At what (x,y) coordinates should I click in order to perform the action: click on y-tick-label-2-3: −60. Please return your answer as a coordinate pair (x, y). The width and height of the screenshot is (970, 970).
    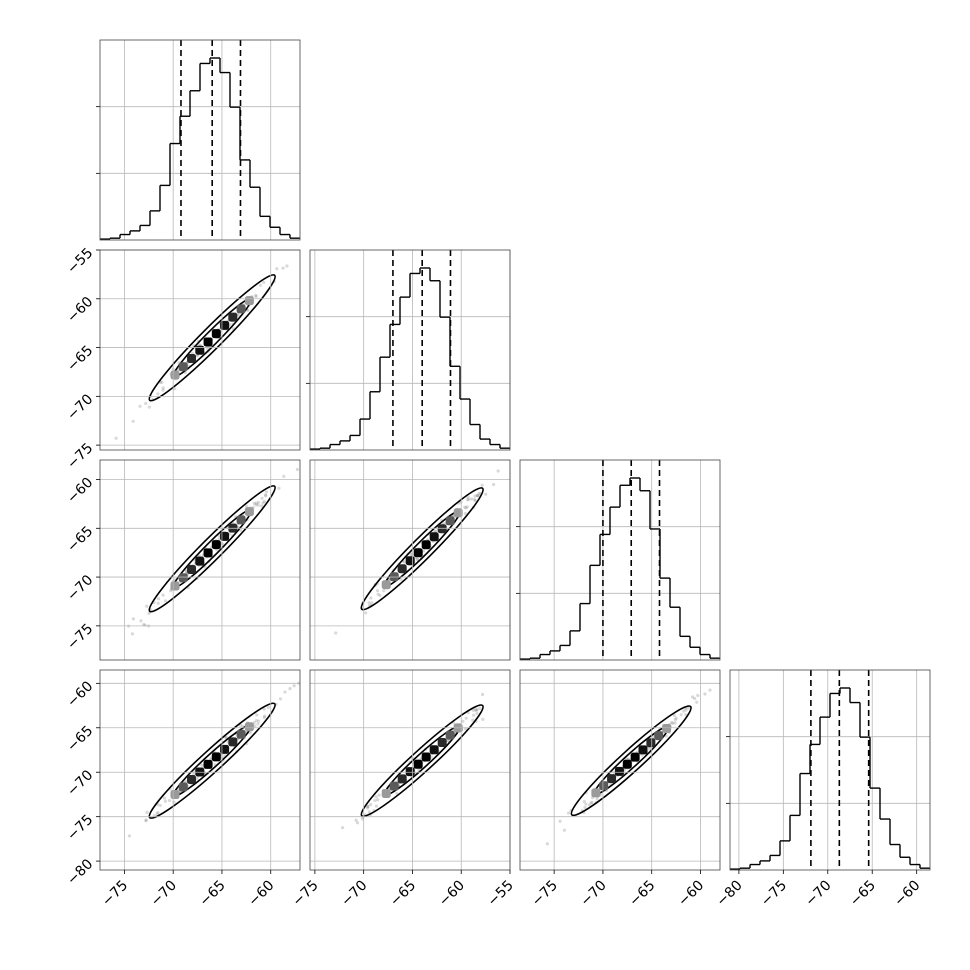
    Looking at the image, I should click on (80, 491).